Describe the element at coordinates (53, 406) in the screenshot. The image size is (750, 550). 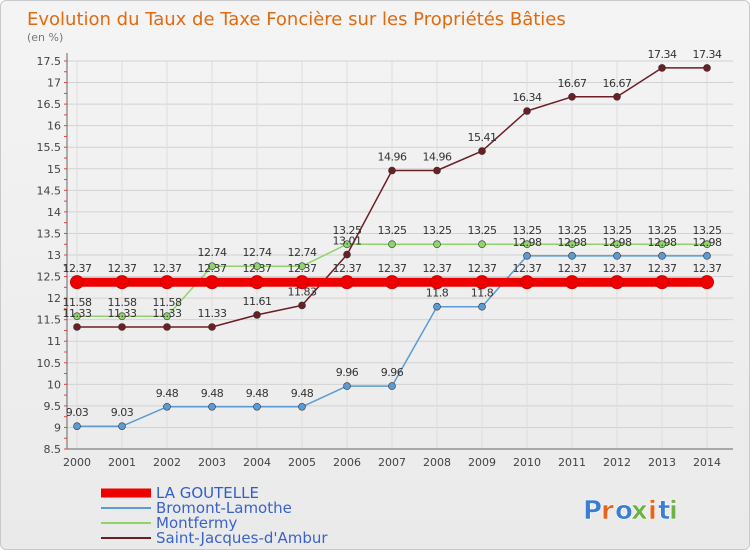
I see `y-tick-label: 9.5` at that location.